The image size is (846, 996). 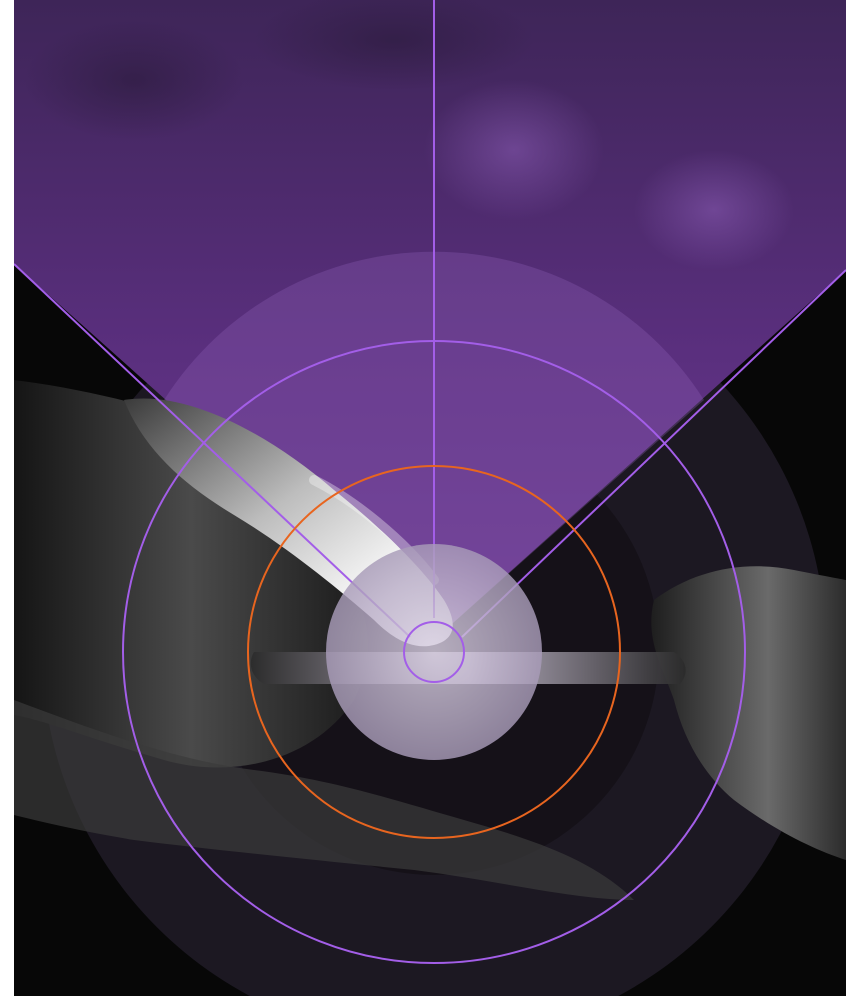 I want to click on center-disc, so click(x=434, y=652).